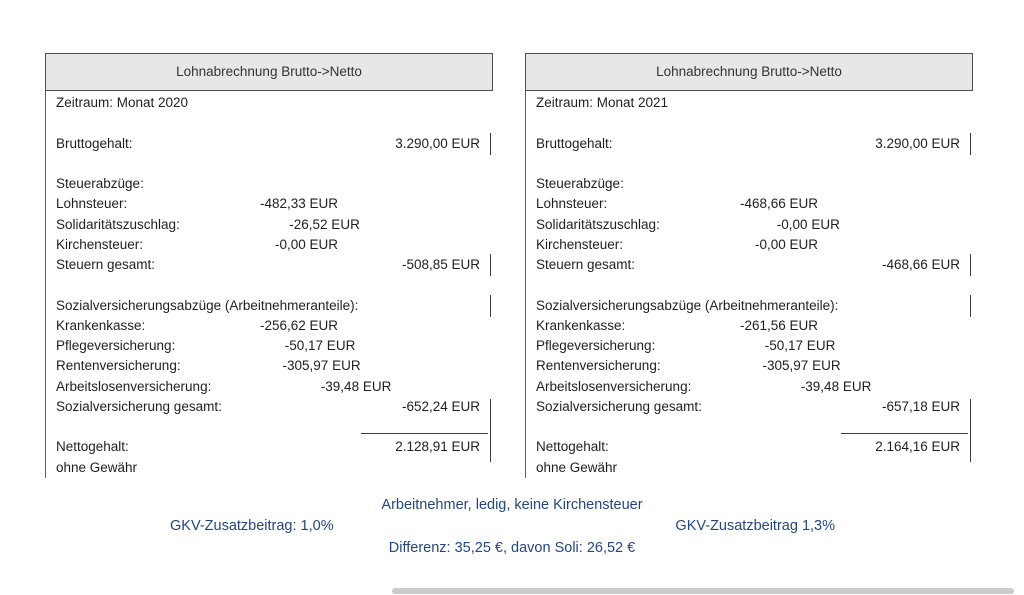 Image resolution: width=1024 pixels, height=595 pixels. I want to click on row-krankenkasse: Krankenkasse: -261,56 EUR, so click(754, 326).